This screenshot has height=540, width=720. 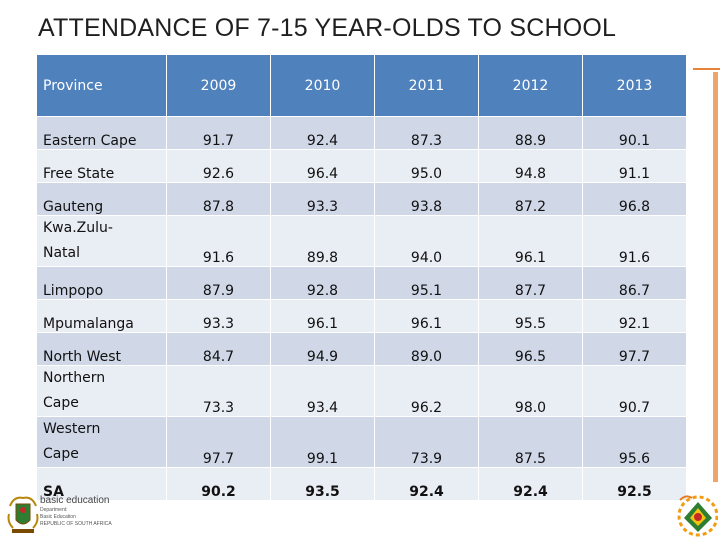 What do you see at coordinates (322, 484) in the screenshot?
I see `value-cell: 93.5` at bounding box center [322, 484].